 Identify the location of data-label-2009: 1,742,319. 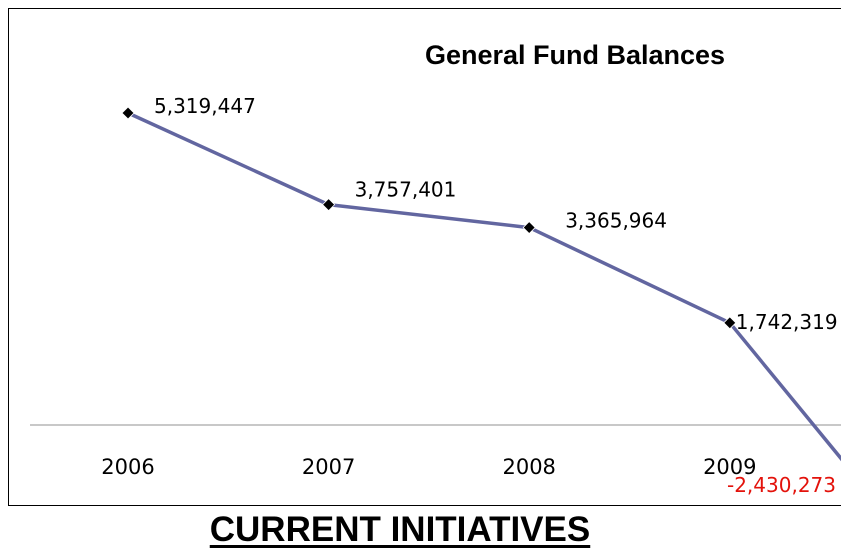
(787, 322).